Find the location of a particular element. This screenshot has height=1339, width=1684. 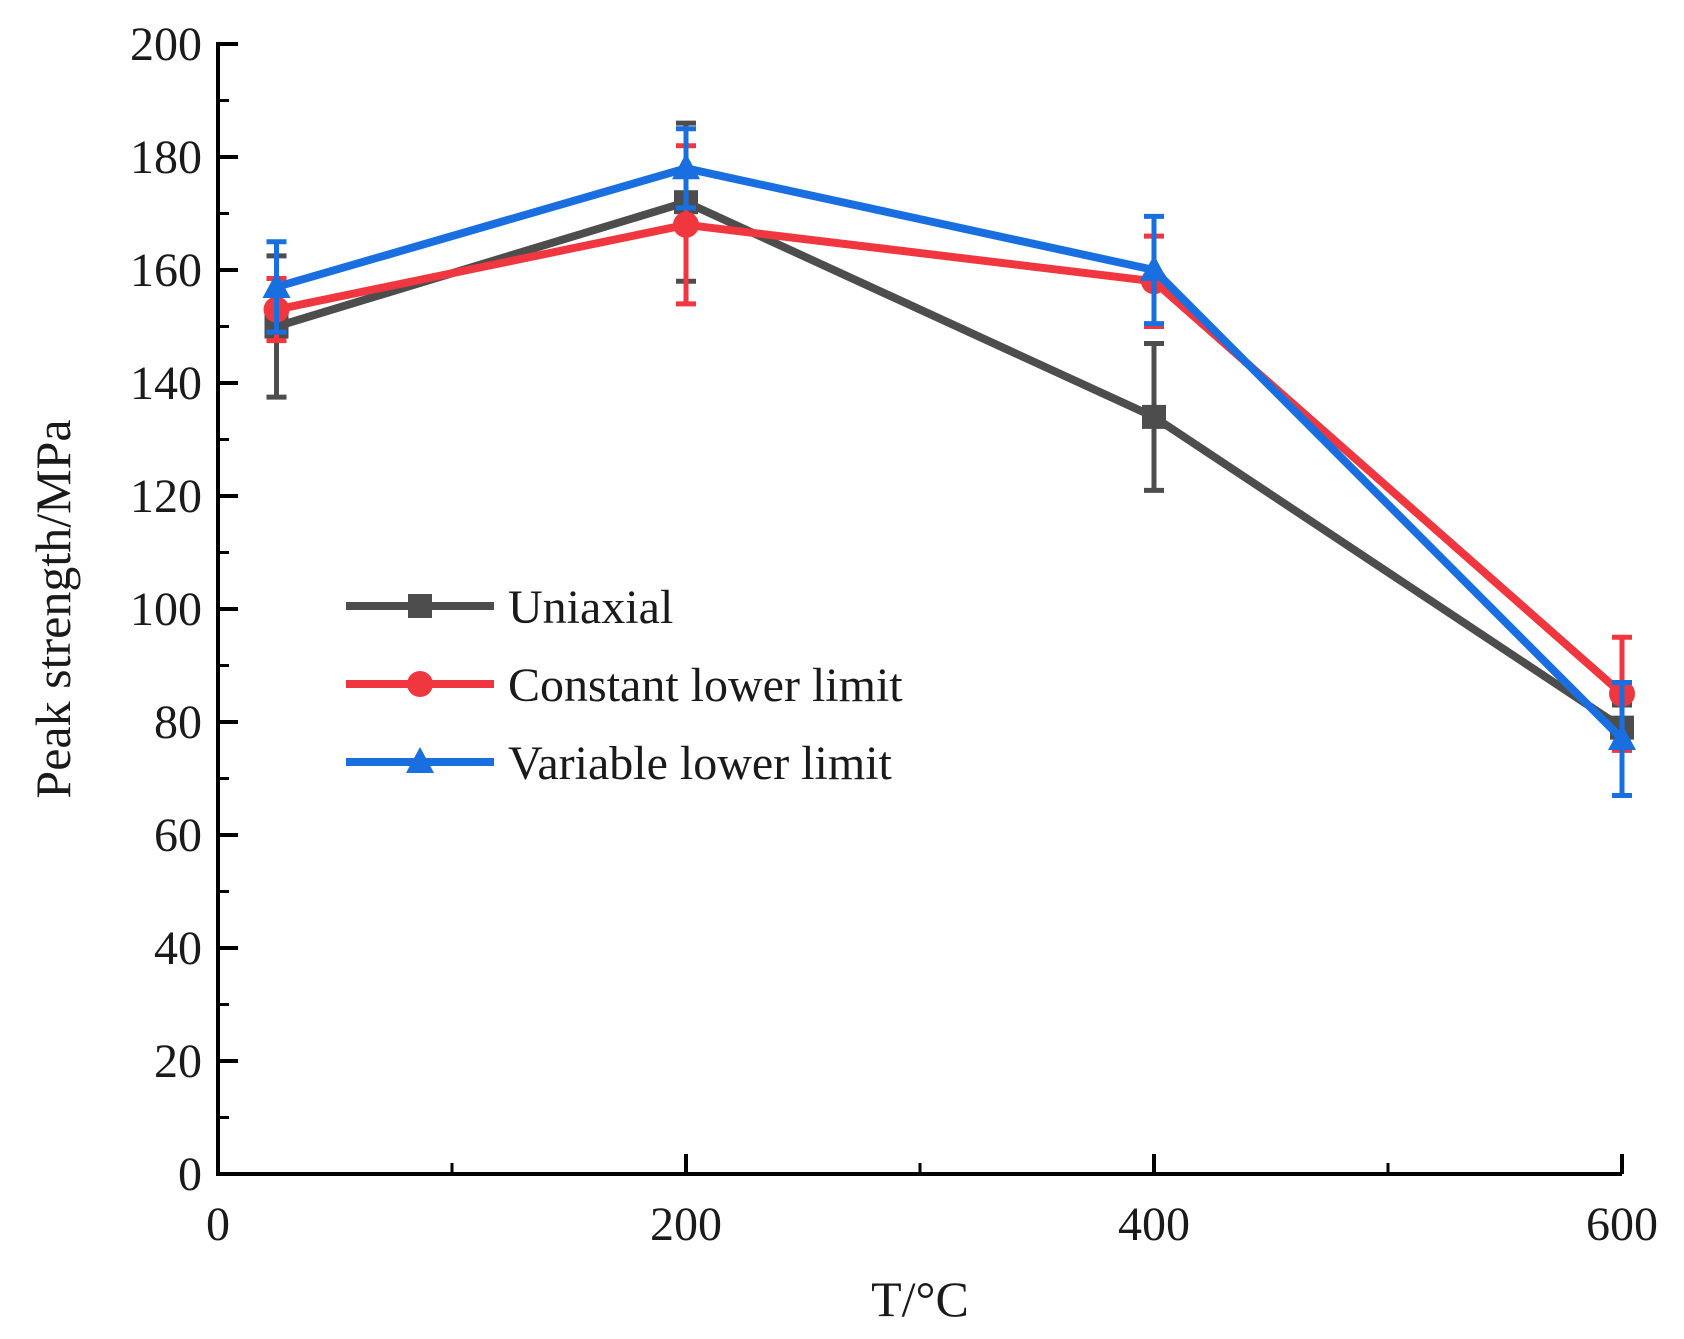

y-tick-label: 160 is located at coordinates (166, 270).